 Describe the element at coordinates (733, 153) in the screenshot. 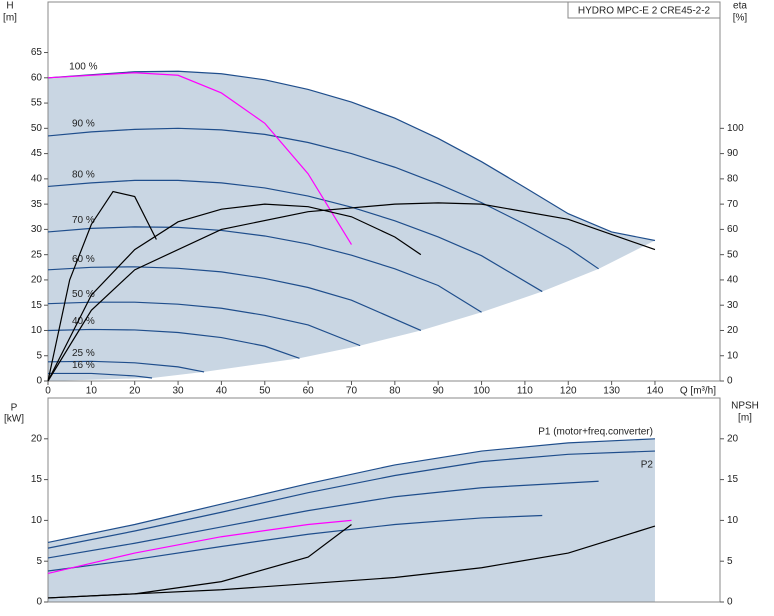

I see `y2-tick-label: 90` at that location.